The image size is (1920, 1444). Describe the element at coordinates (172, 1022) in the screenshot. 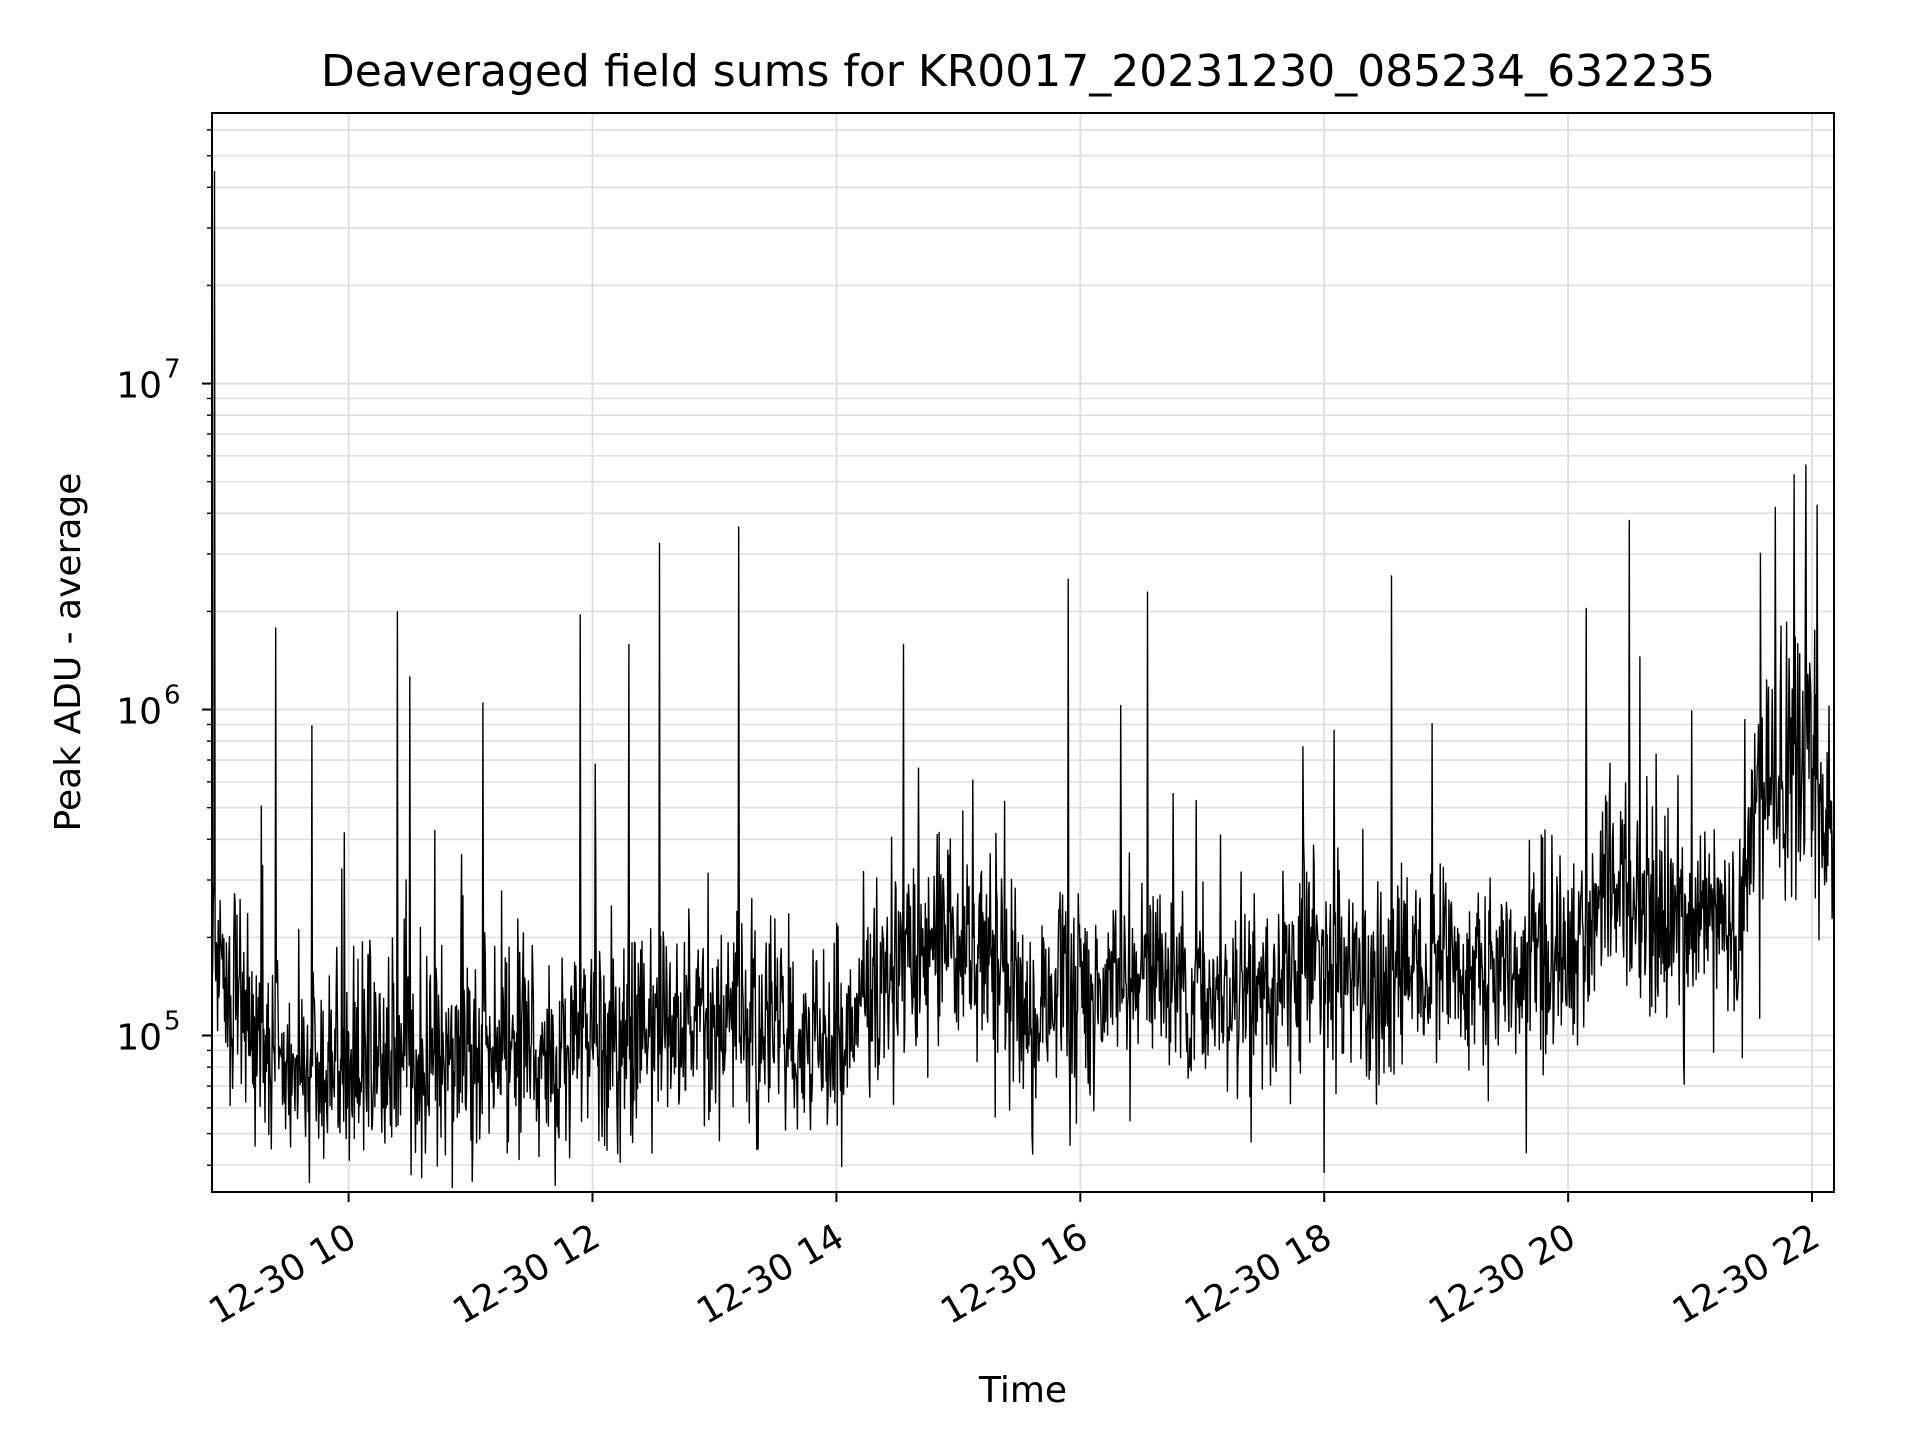

I see `y-tick-label-exponent: 5` at that location.